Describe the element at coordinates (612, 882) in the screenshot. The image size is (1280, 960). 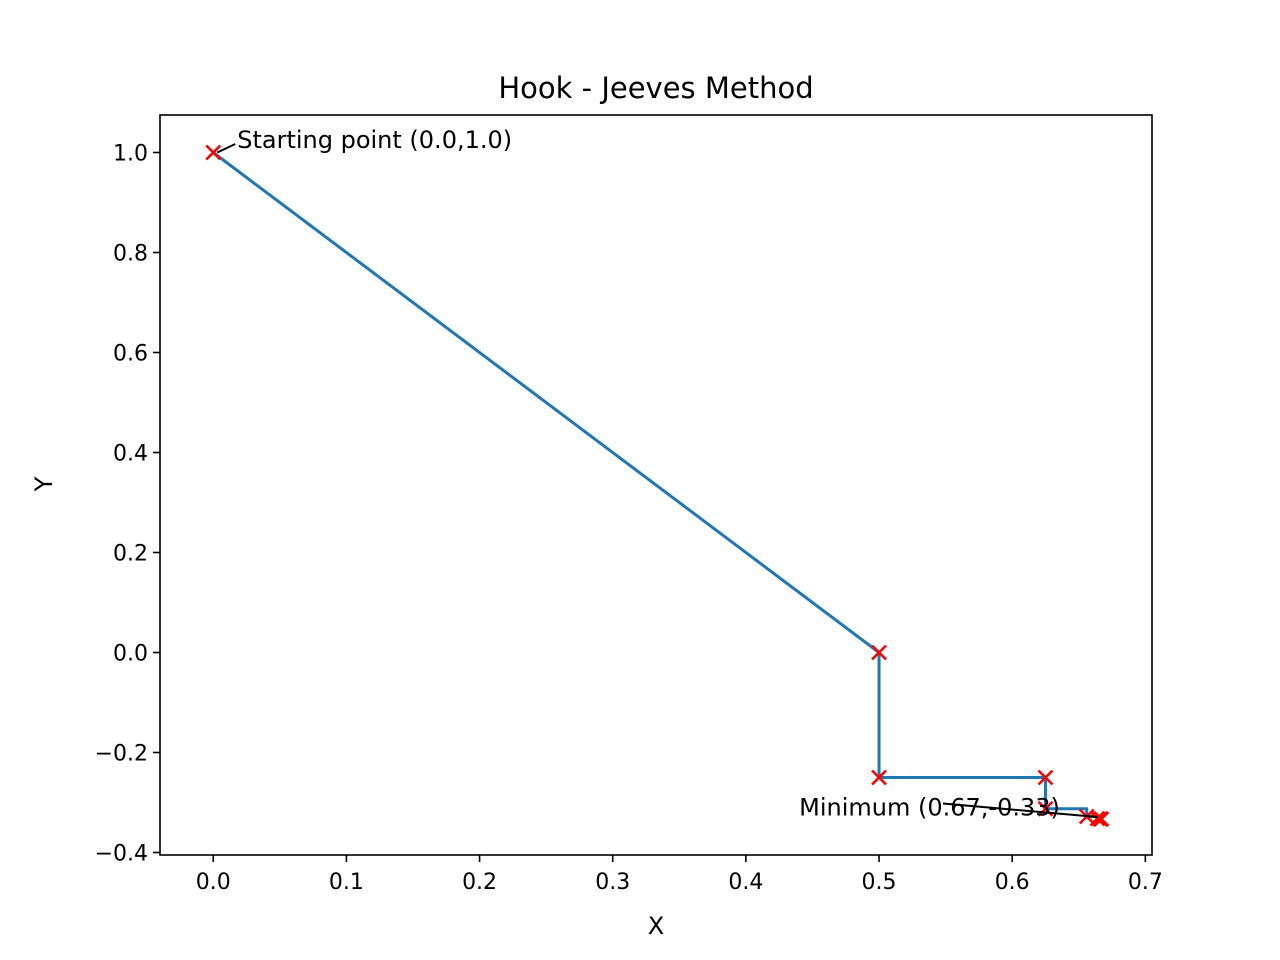
I see `x-tick-label: 0.3` at that location.